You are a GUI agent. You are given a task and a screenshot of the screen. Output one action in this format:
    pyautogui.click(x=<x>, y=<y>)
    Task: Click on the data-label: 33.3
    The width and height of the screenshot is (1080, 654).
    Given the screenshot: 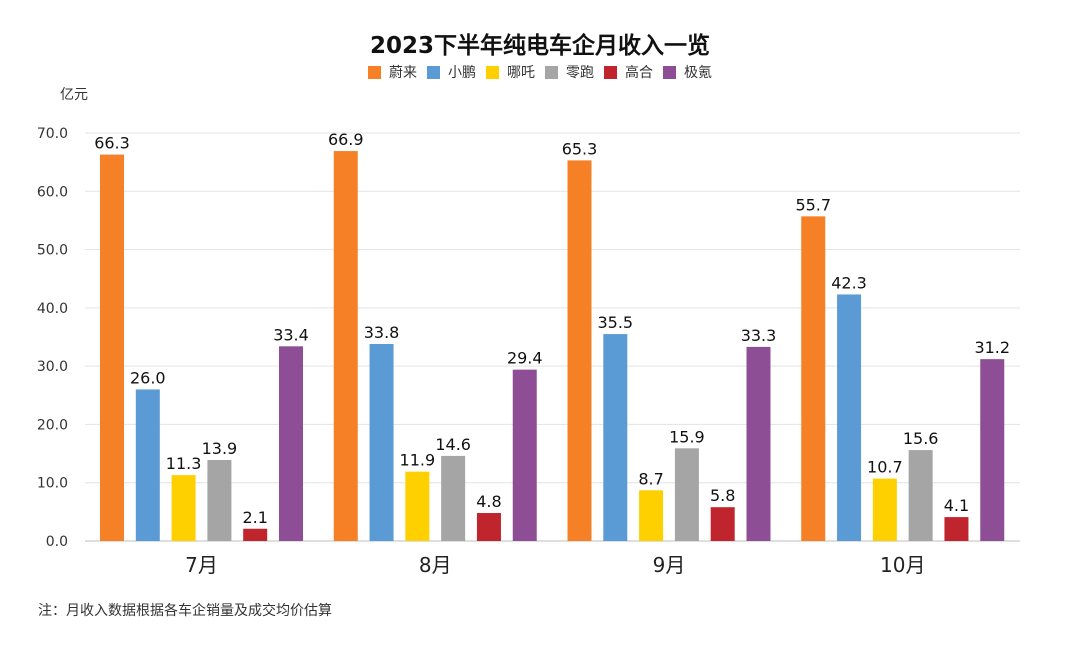 What is the action you would take?
    pyautogui.click(x=759, y=335)
    